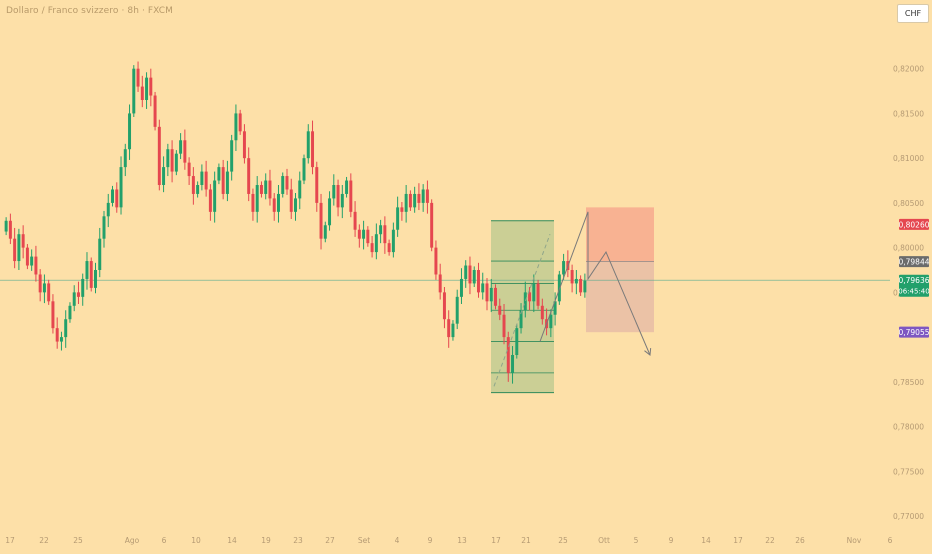 The width and height of the screenshot is (932, 554). What do you see at coordinates (854, 540) in the screenshot?
I see `x-tick-label: Nov` at bounding box center [854, 540].